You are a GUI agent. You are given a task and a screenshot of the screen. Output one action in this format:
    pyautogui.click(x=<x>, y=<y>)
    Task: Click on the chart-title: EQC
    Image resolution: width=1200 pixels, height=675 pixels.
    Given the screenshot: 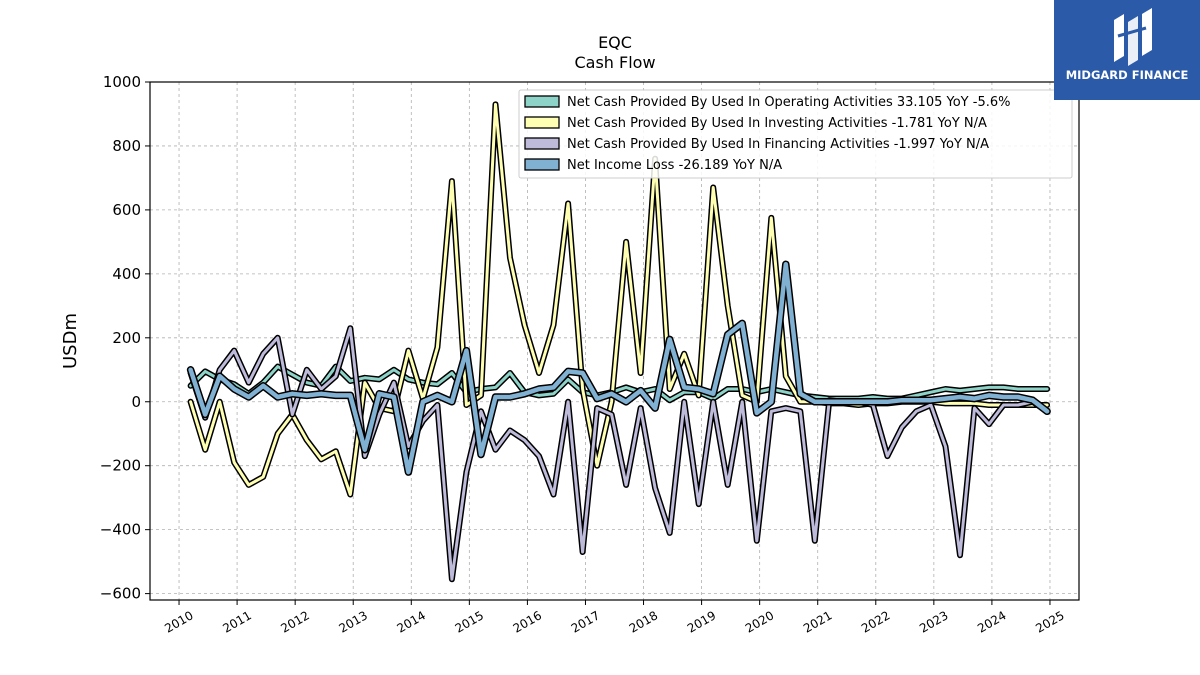 What is the action you would take?
    pyautogui.click(x=615, y=42)
    